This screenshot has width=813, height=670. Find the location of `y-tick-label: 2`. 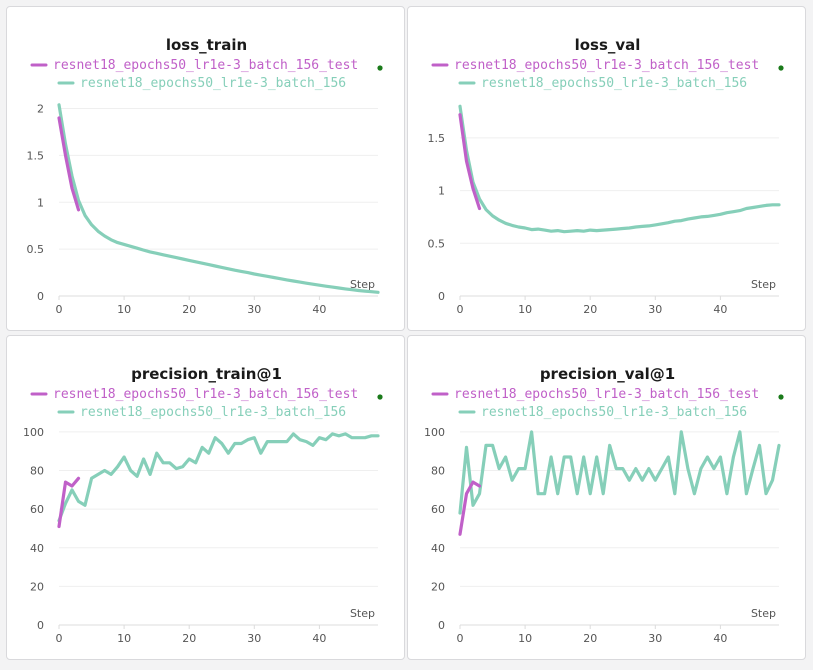

y-tick-label: 2 is located at coordinates (40, 109).